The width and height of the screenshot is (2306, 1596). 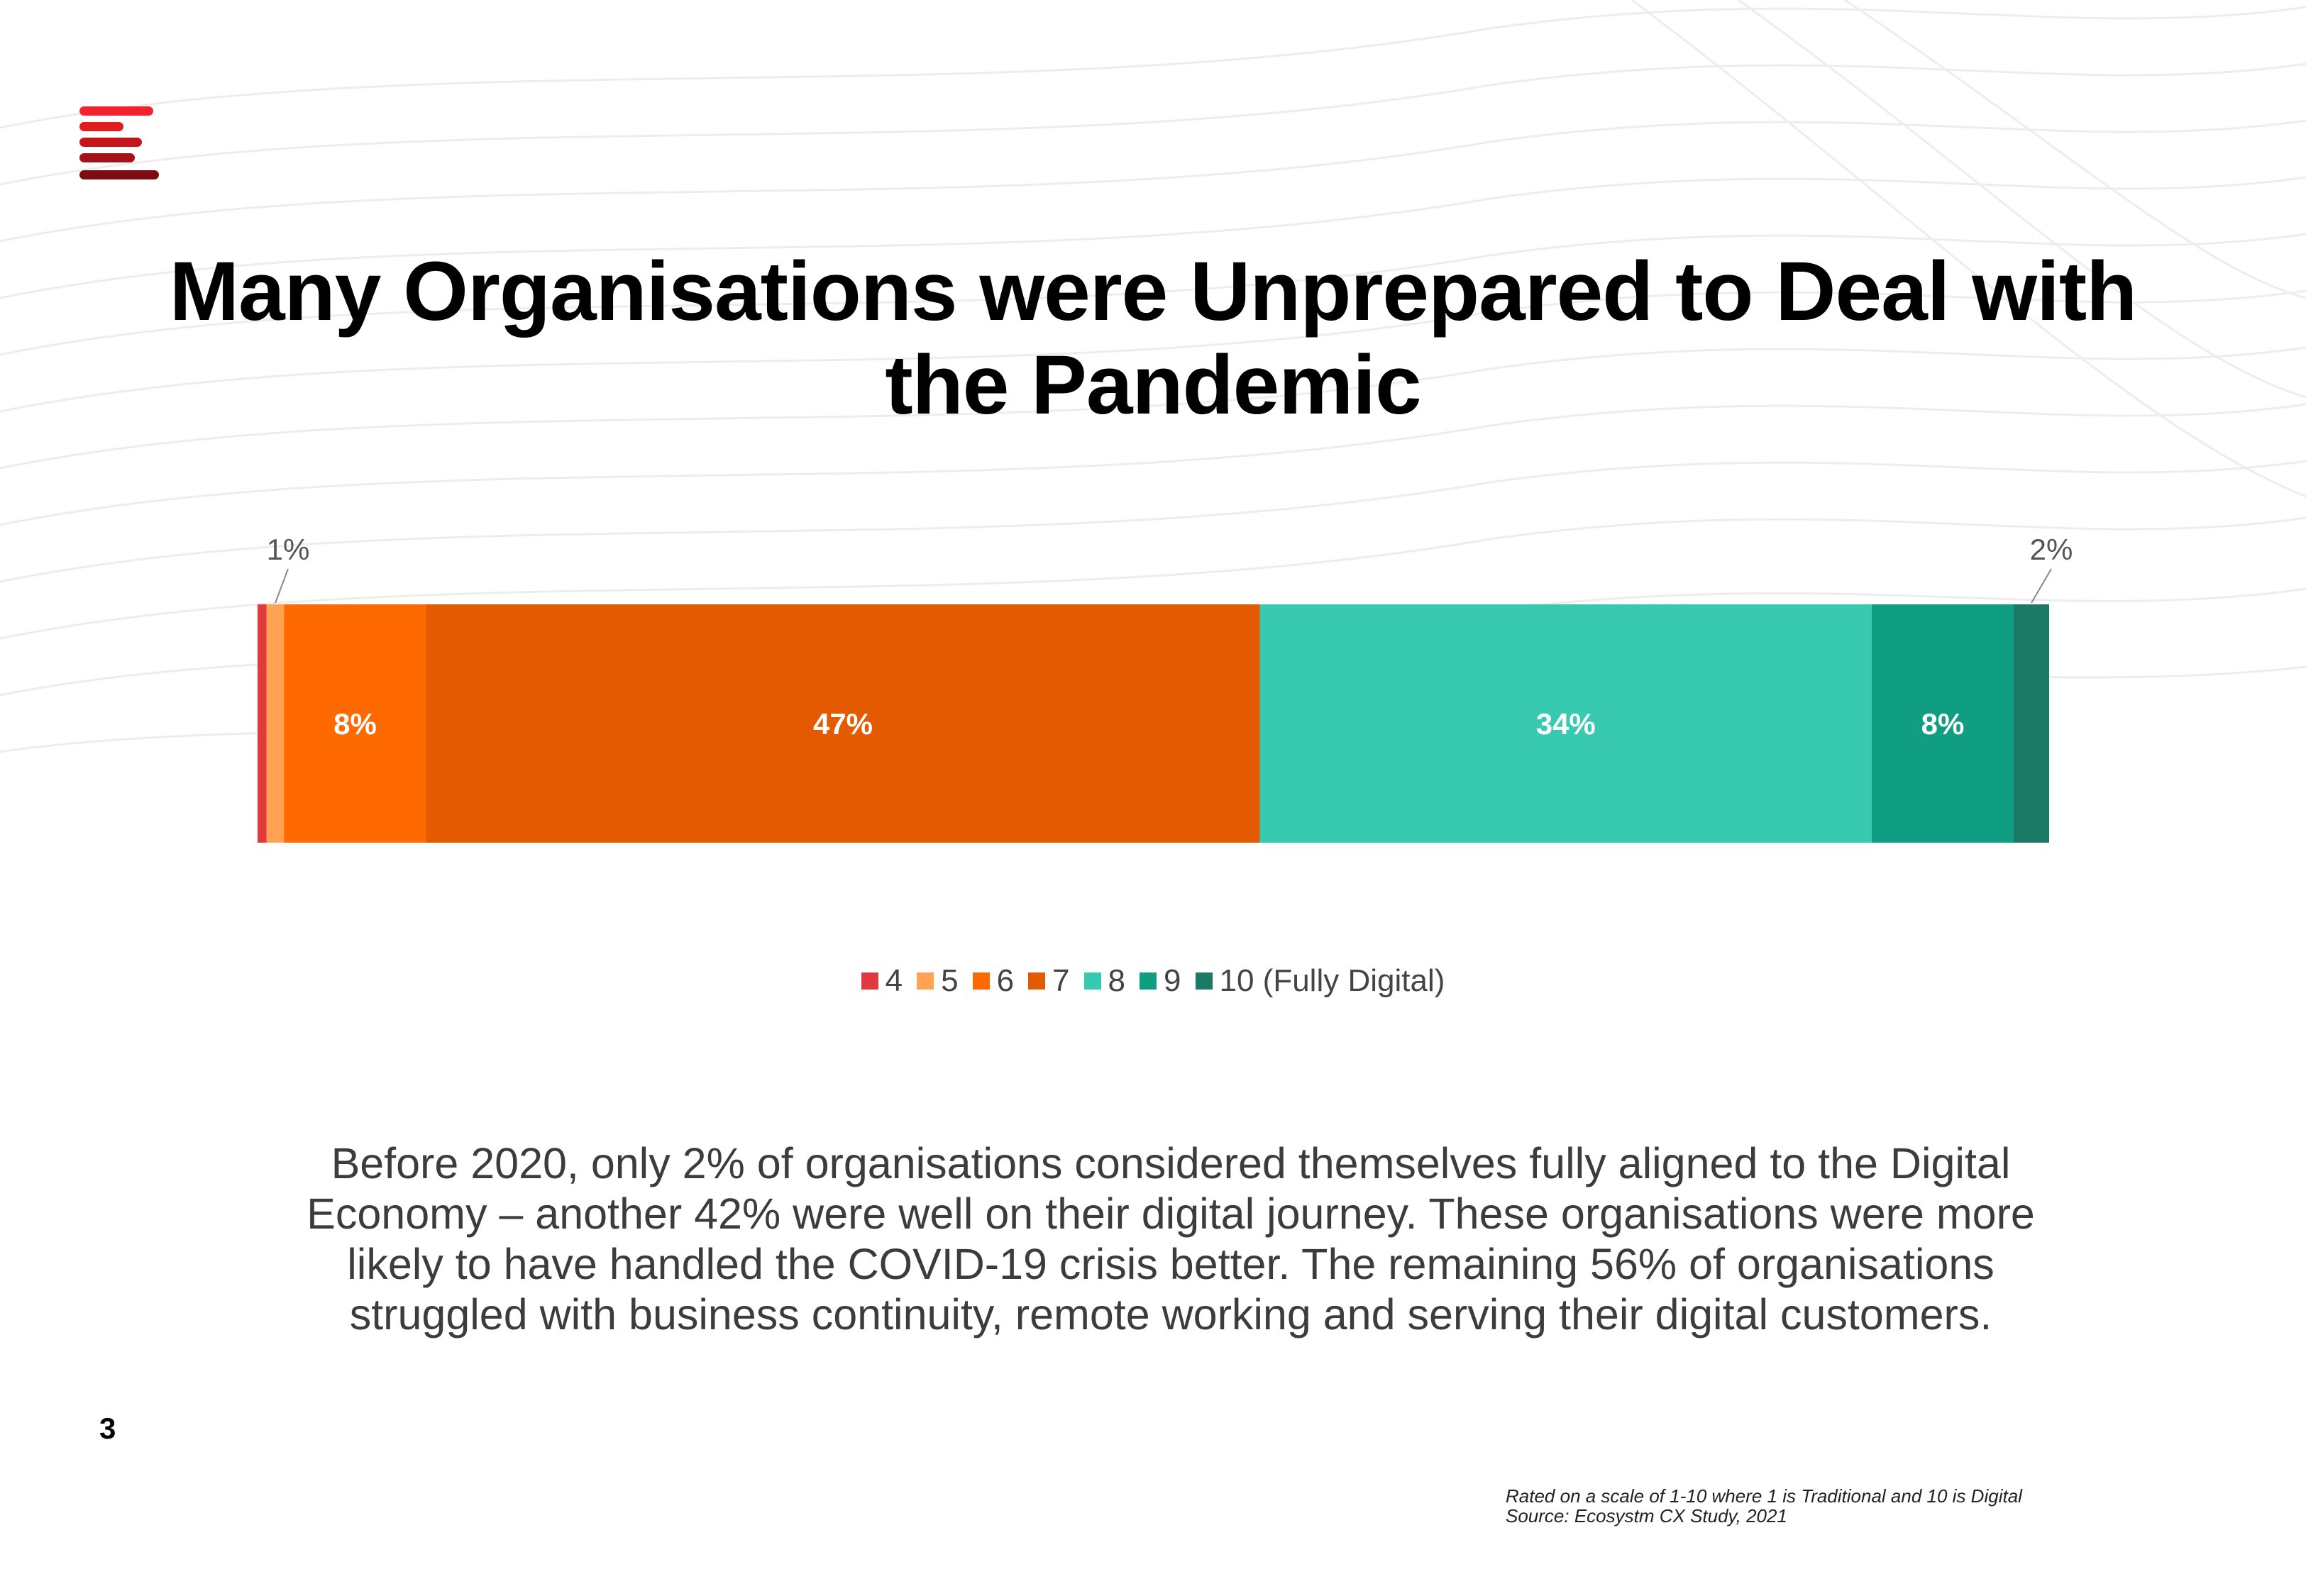 What do you see at coordinates (1172, 980) in the screenshot?
I see `legend-label: 9` at bounding box center [1172, 980].